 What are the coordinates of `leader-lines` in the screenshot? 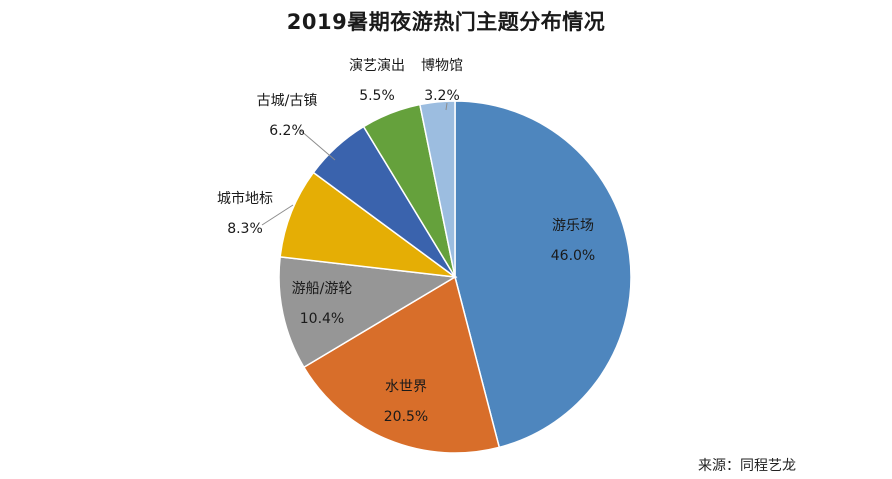 It's located at (354, 164).